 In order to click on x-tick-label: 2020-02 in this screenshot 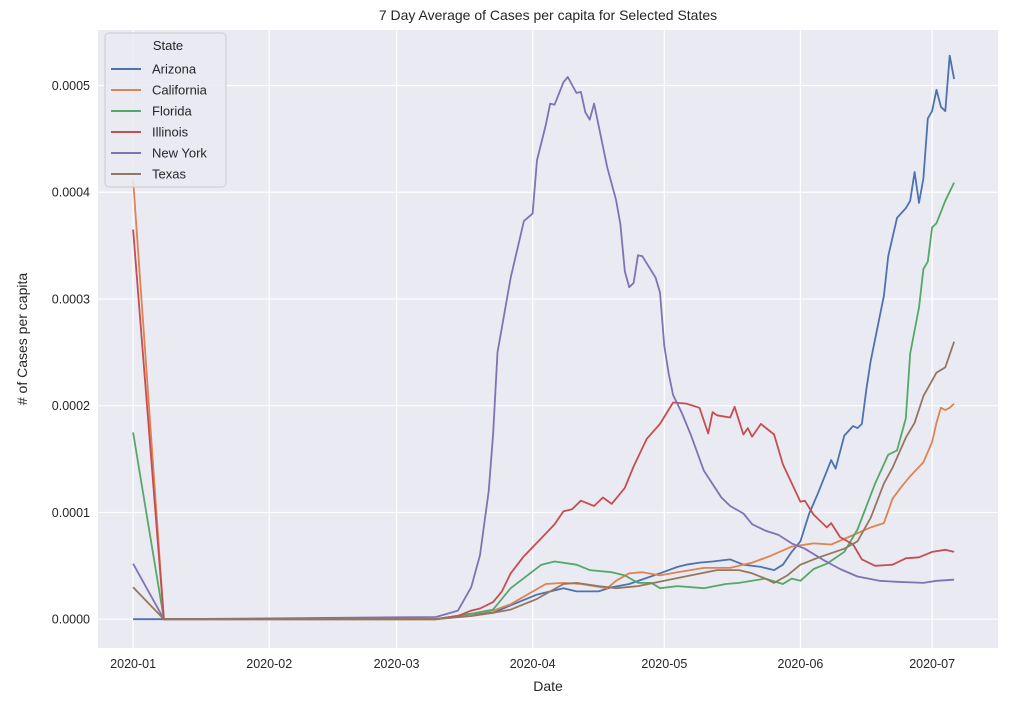, I will do `click(269, 664)`.